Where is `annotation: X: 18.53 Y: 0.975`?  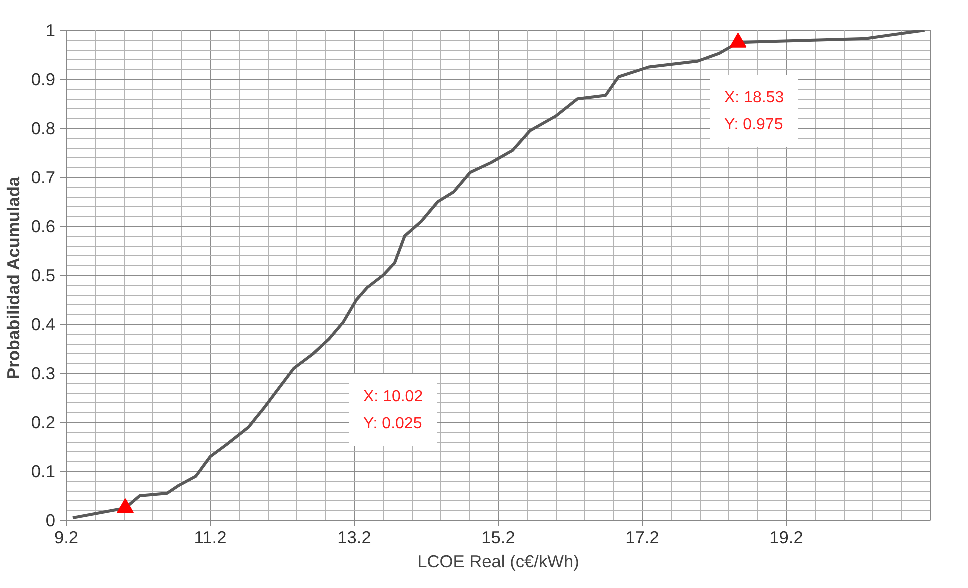 annotation: X: 18.53 Y: 0.975 is located at coordinates (754, 111).